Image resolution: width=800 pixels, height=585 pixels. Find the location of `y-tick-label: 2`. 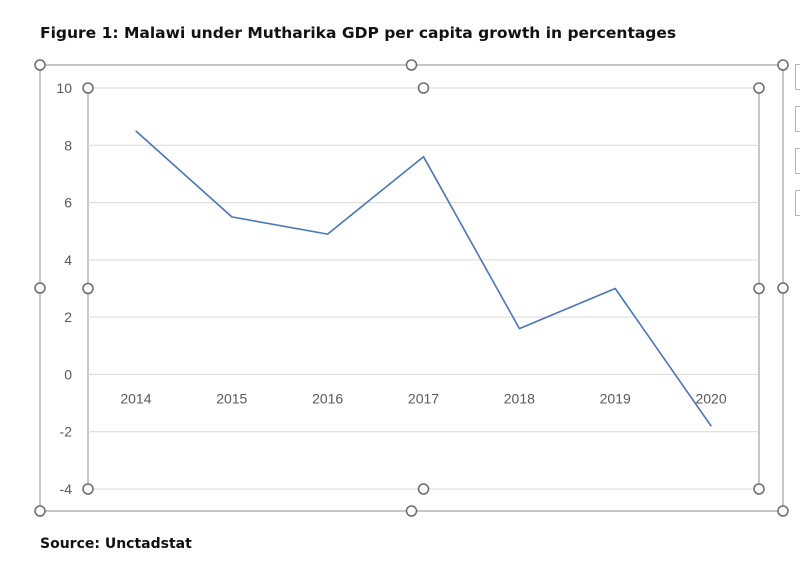

y-tick-label: 2 is located at coordinates (68, 317).